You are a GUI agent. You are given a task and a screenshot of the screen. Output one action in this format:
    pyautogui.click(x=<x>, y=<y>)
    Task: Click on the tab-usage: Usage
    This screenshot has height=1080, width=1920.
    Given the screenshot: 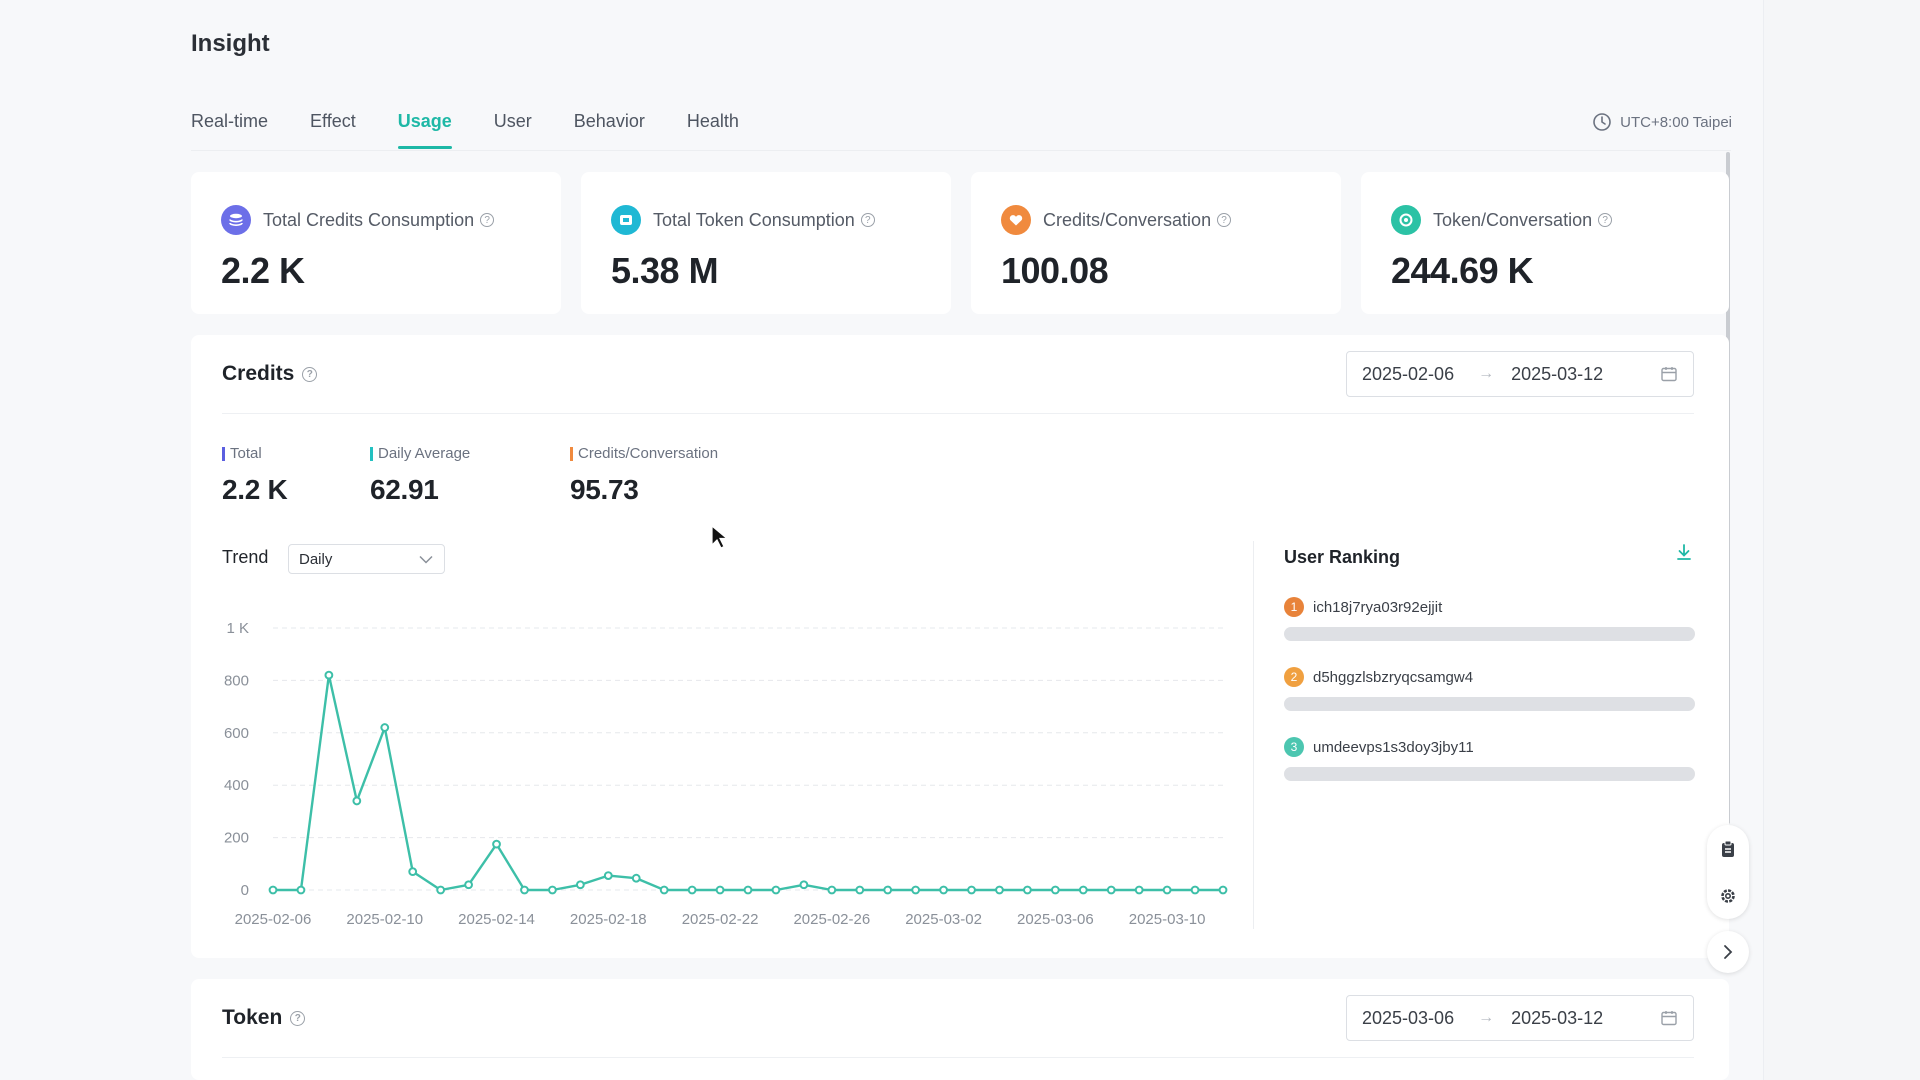 What is the action you would take?
    pyautogui.click(x=424, y=130)
    